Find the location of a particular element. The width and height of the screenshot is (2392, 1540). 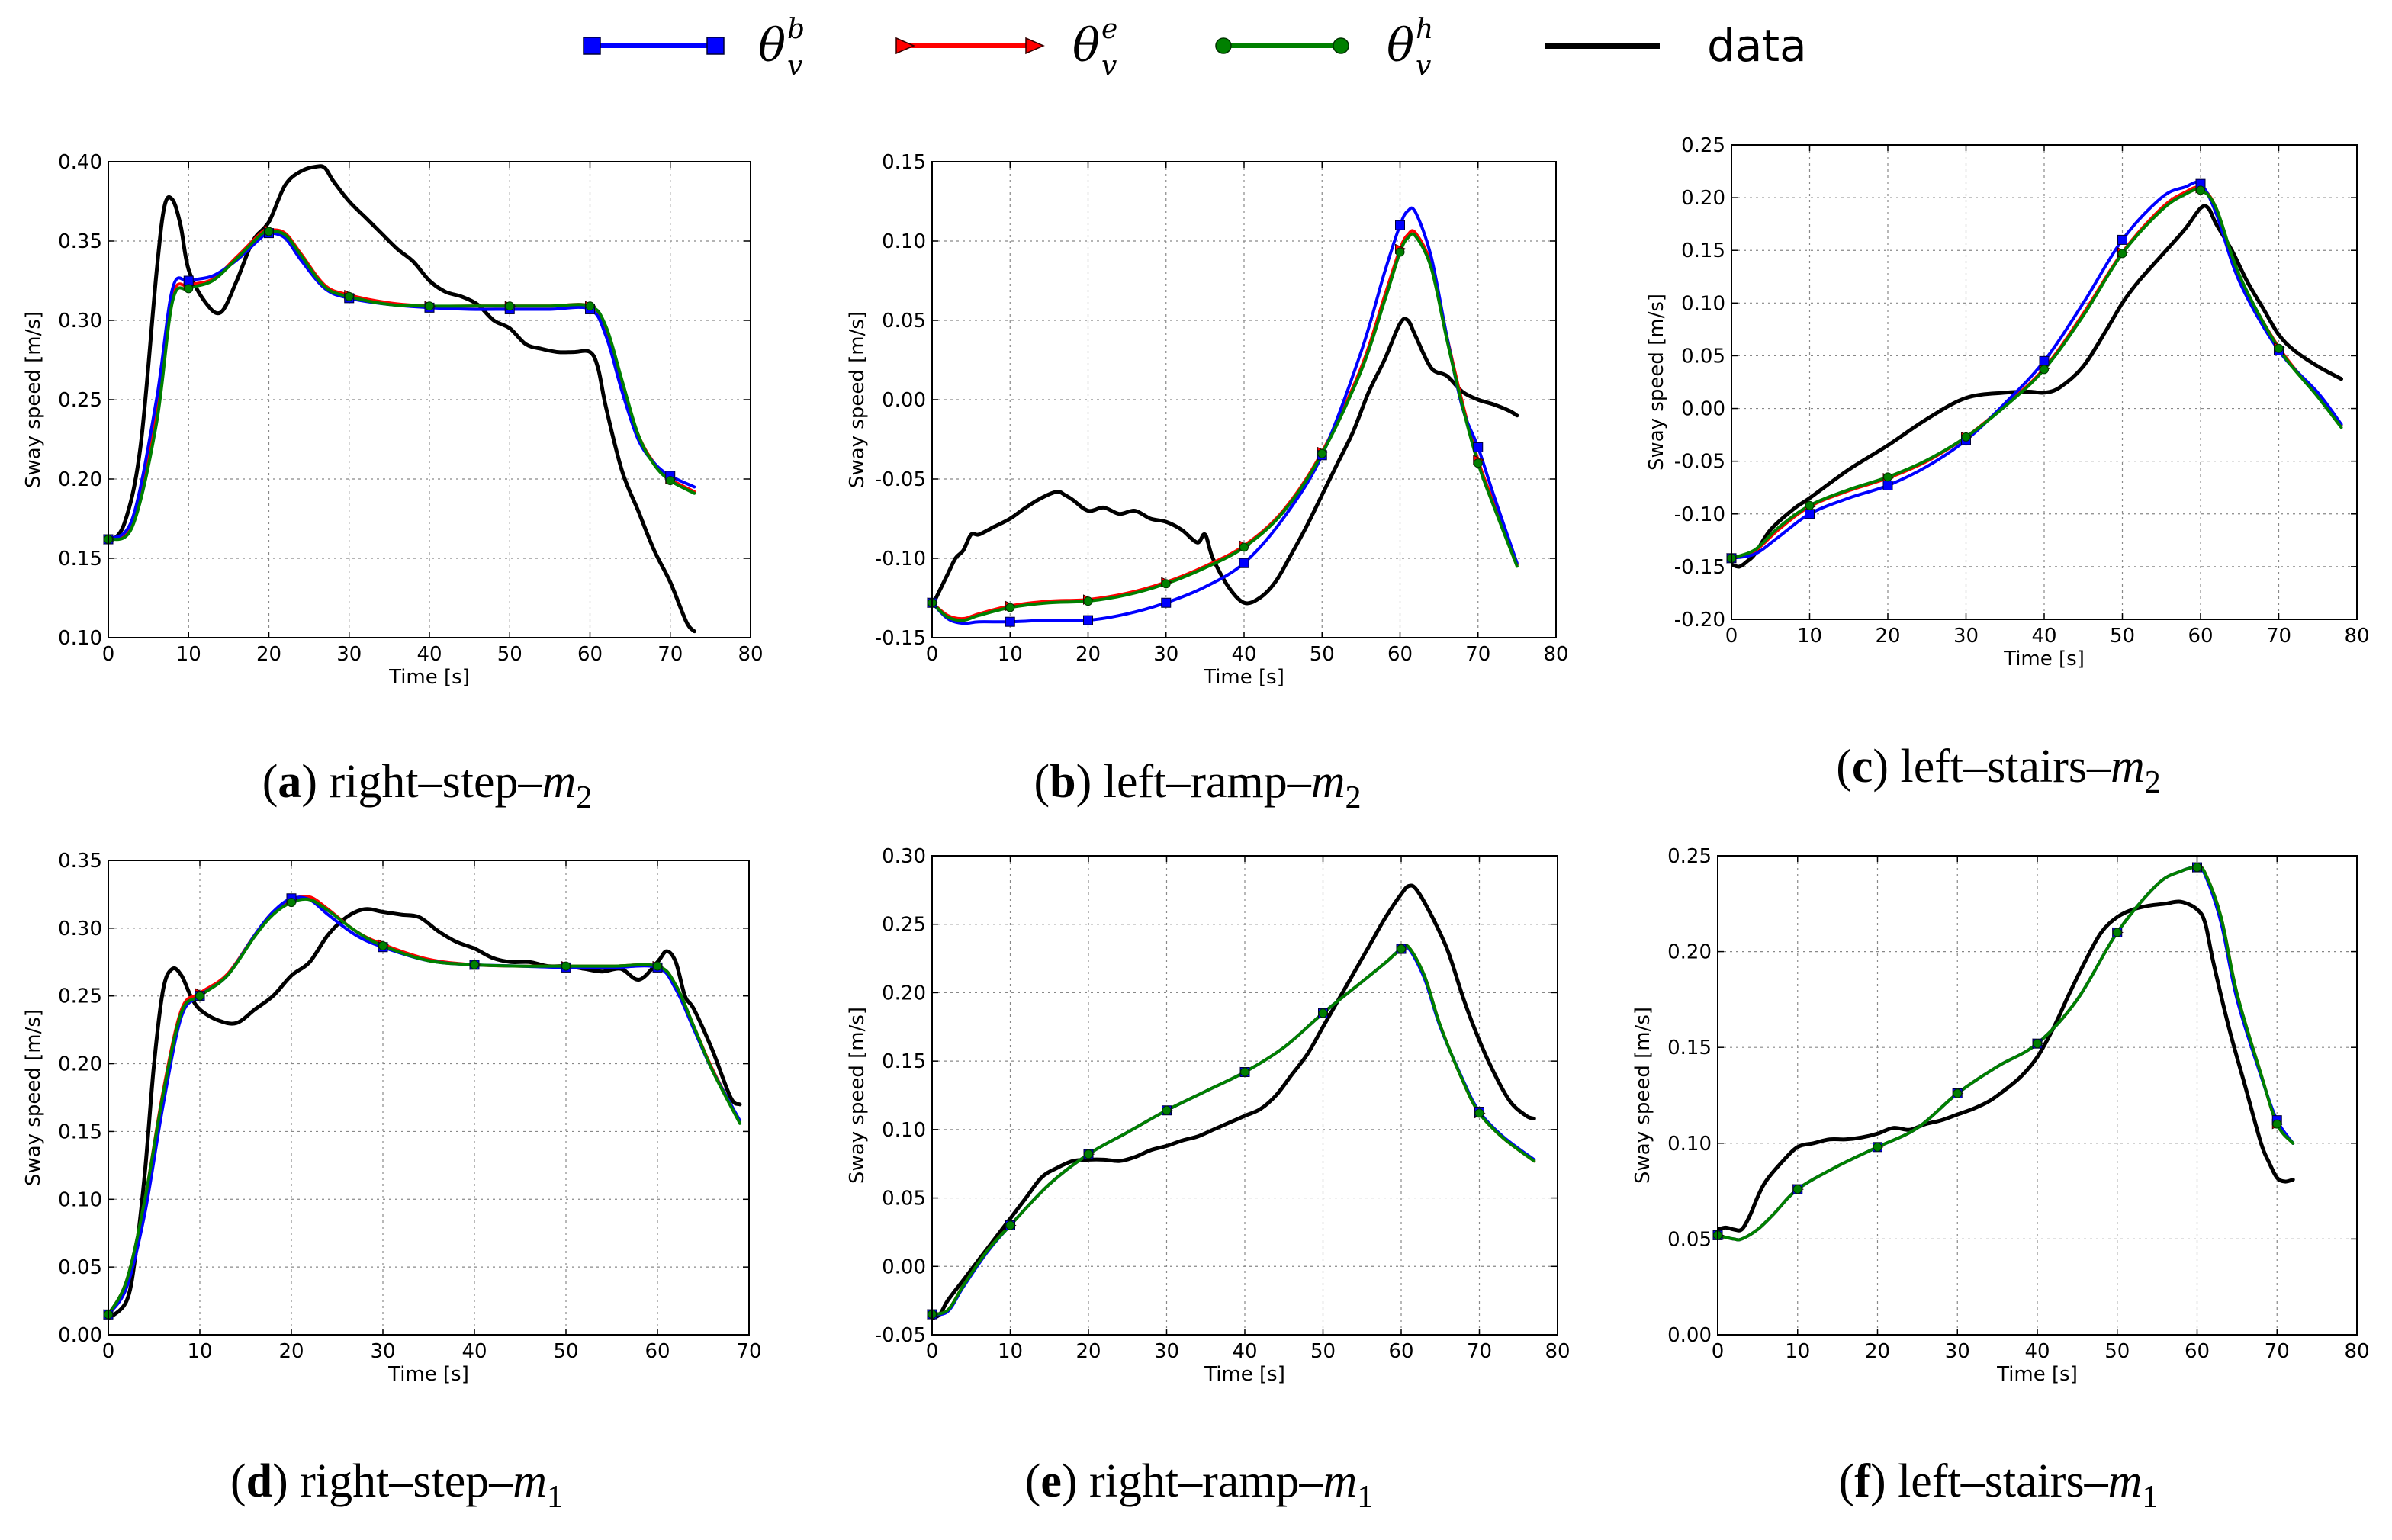

legend-label: θ is located at coordinates (1086, 45).